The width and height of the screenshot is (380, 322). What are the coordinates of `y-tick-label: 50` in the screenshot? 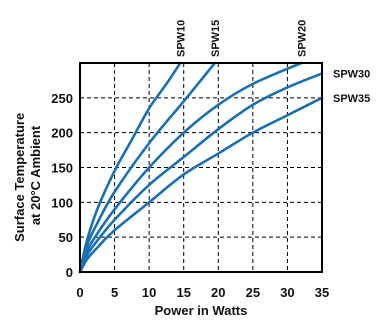 It's located at (66, 237).